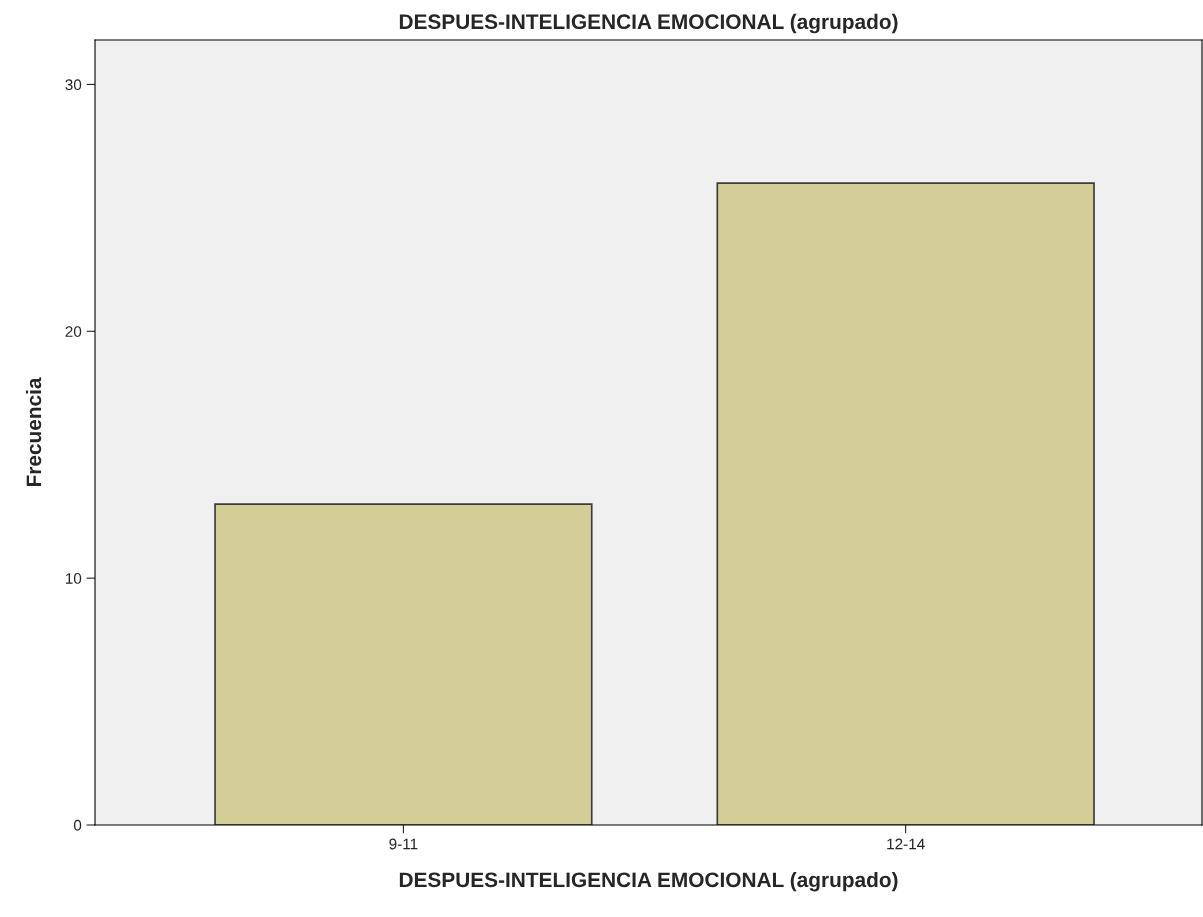  Describe the element at coordinates (77, 825) in the screenshot. I see `y-tick-label: 0` at that location.